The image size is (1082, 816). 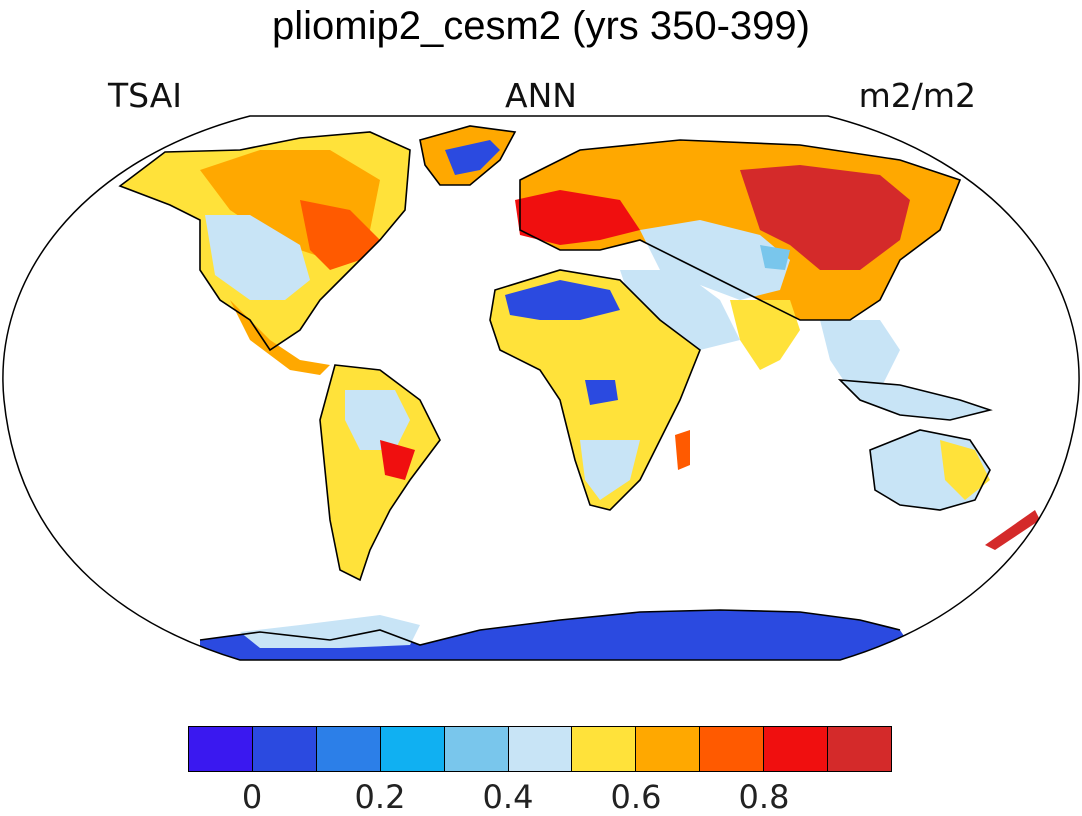 What do you see at coordinates (917, 95) in the screenshot?
I see `units-label: m2/m2` at bounding box center [917, 95].